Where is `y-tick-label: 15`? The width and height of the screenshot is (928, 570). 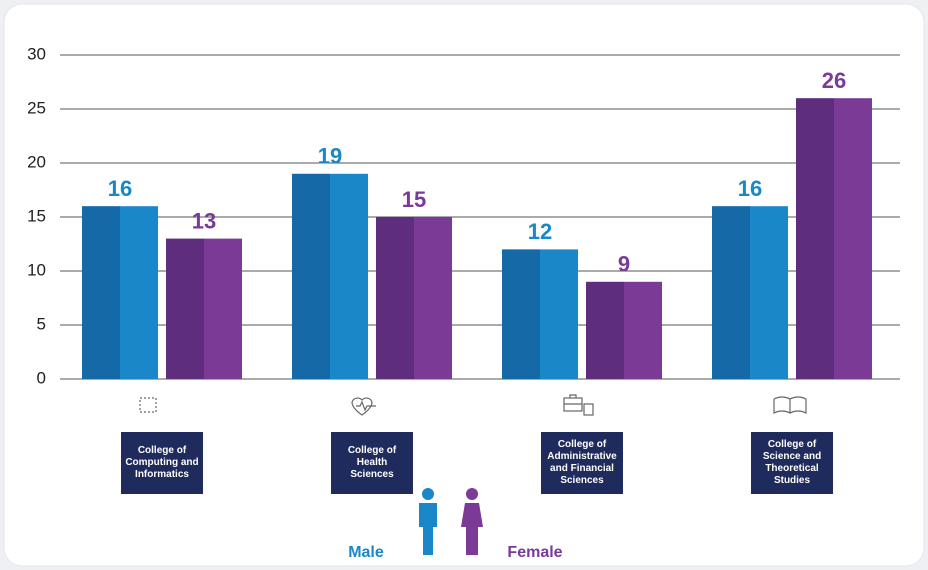
y-tick-label: 15 is located at coordinates (36, 215).